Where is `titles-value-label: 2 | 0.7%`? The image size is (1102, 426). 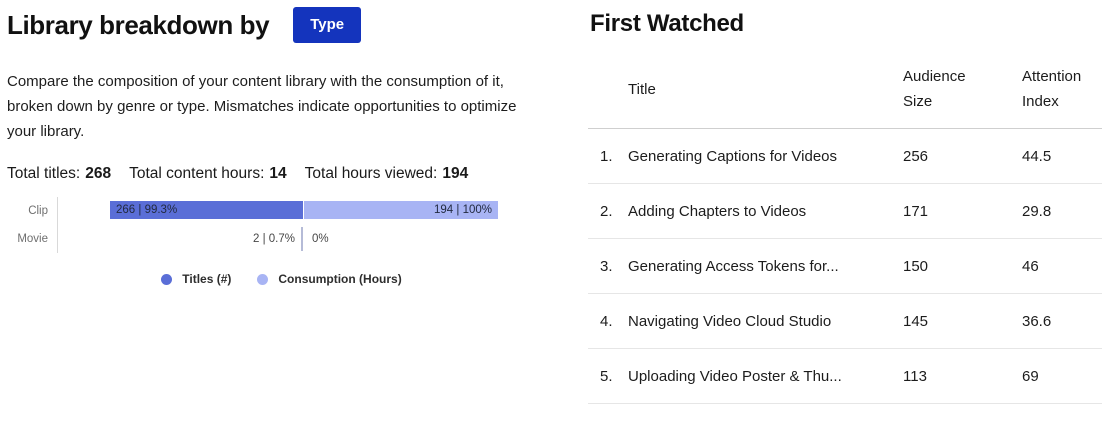
titles-value-label: 2 | 0.7% is located at coordinates (274, 239).